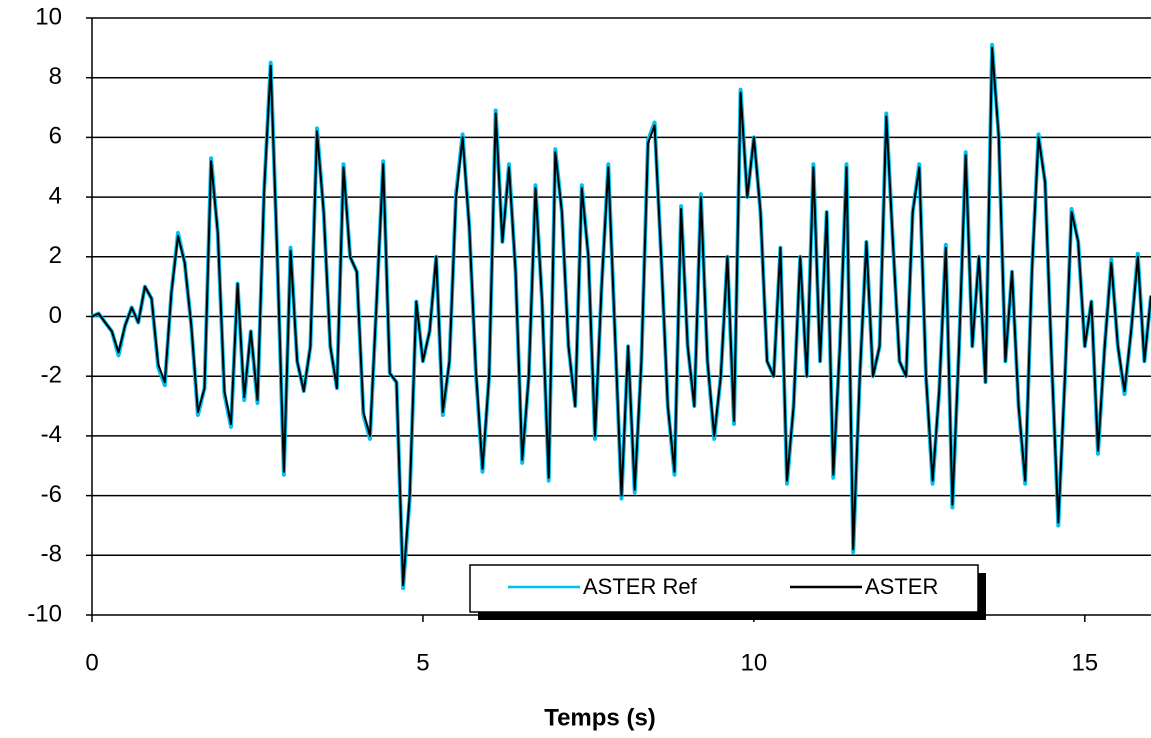  I want to click on y-tick-label: -10, so click(44, 613).